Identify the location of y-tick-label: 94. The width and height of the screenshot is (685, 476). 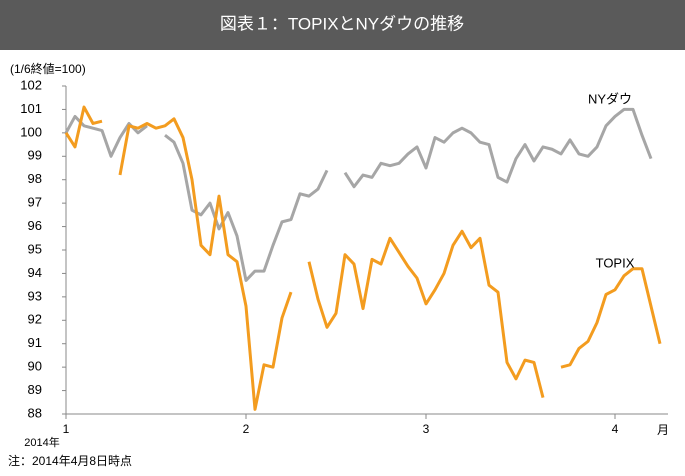
(35, 272).